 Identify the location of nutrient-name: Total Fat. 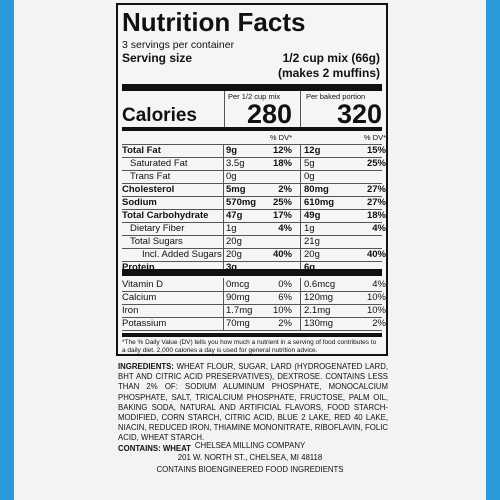
(141, 150).